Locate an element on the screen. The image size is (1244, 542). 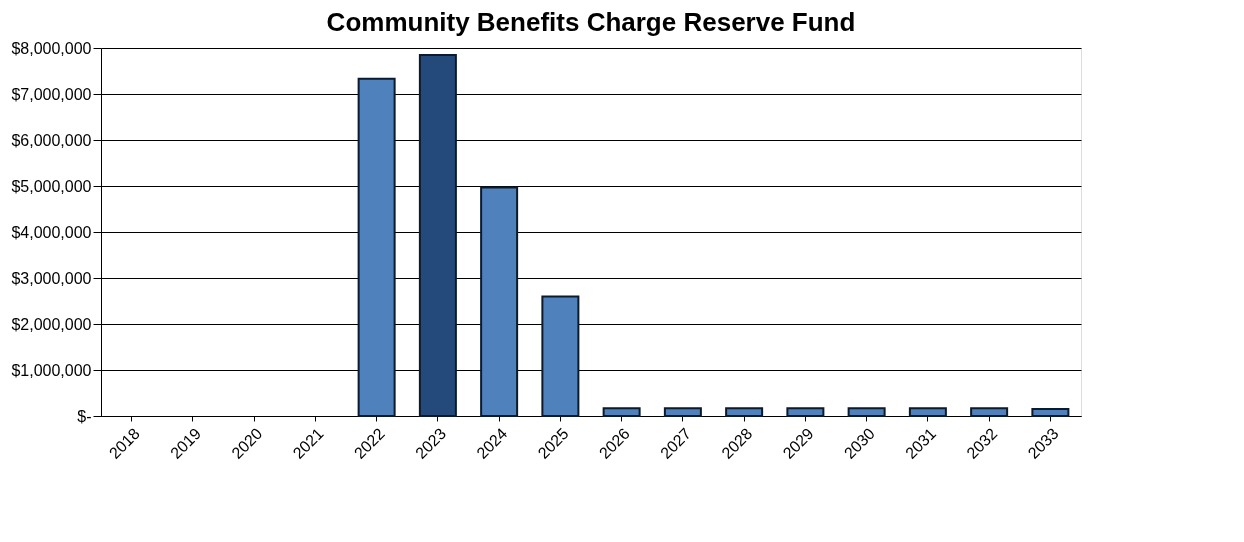
y-tick-label: $8,000,000 is located at coordinates (51, 48).